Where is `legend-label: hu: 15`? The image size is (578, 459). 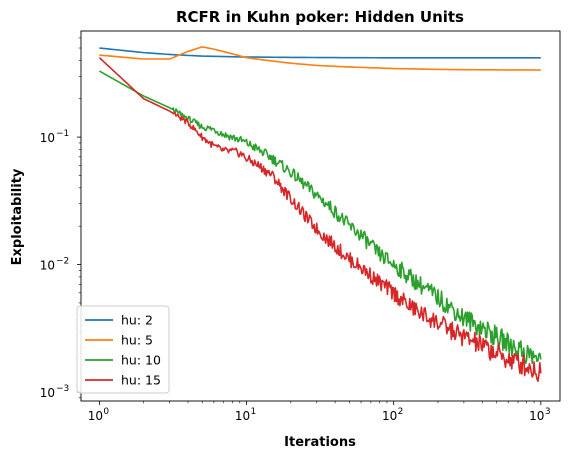
legend-label: hu: 15 is located at coordinates (141, 380).